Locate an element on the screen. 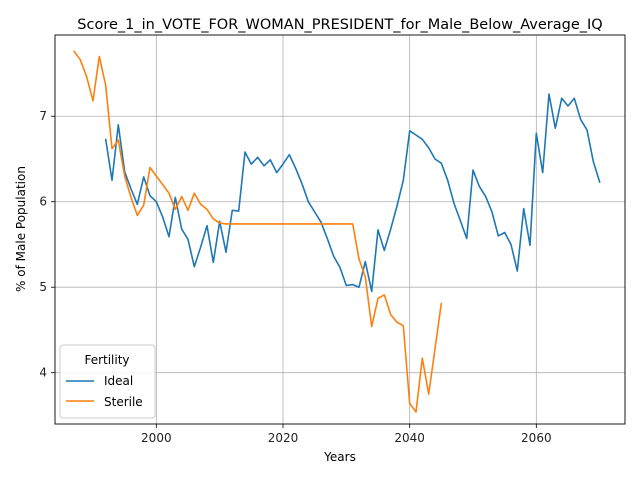 The image size is (640, 480). x-tick-label: 2000 is located at coordinates (156, 438).